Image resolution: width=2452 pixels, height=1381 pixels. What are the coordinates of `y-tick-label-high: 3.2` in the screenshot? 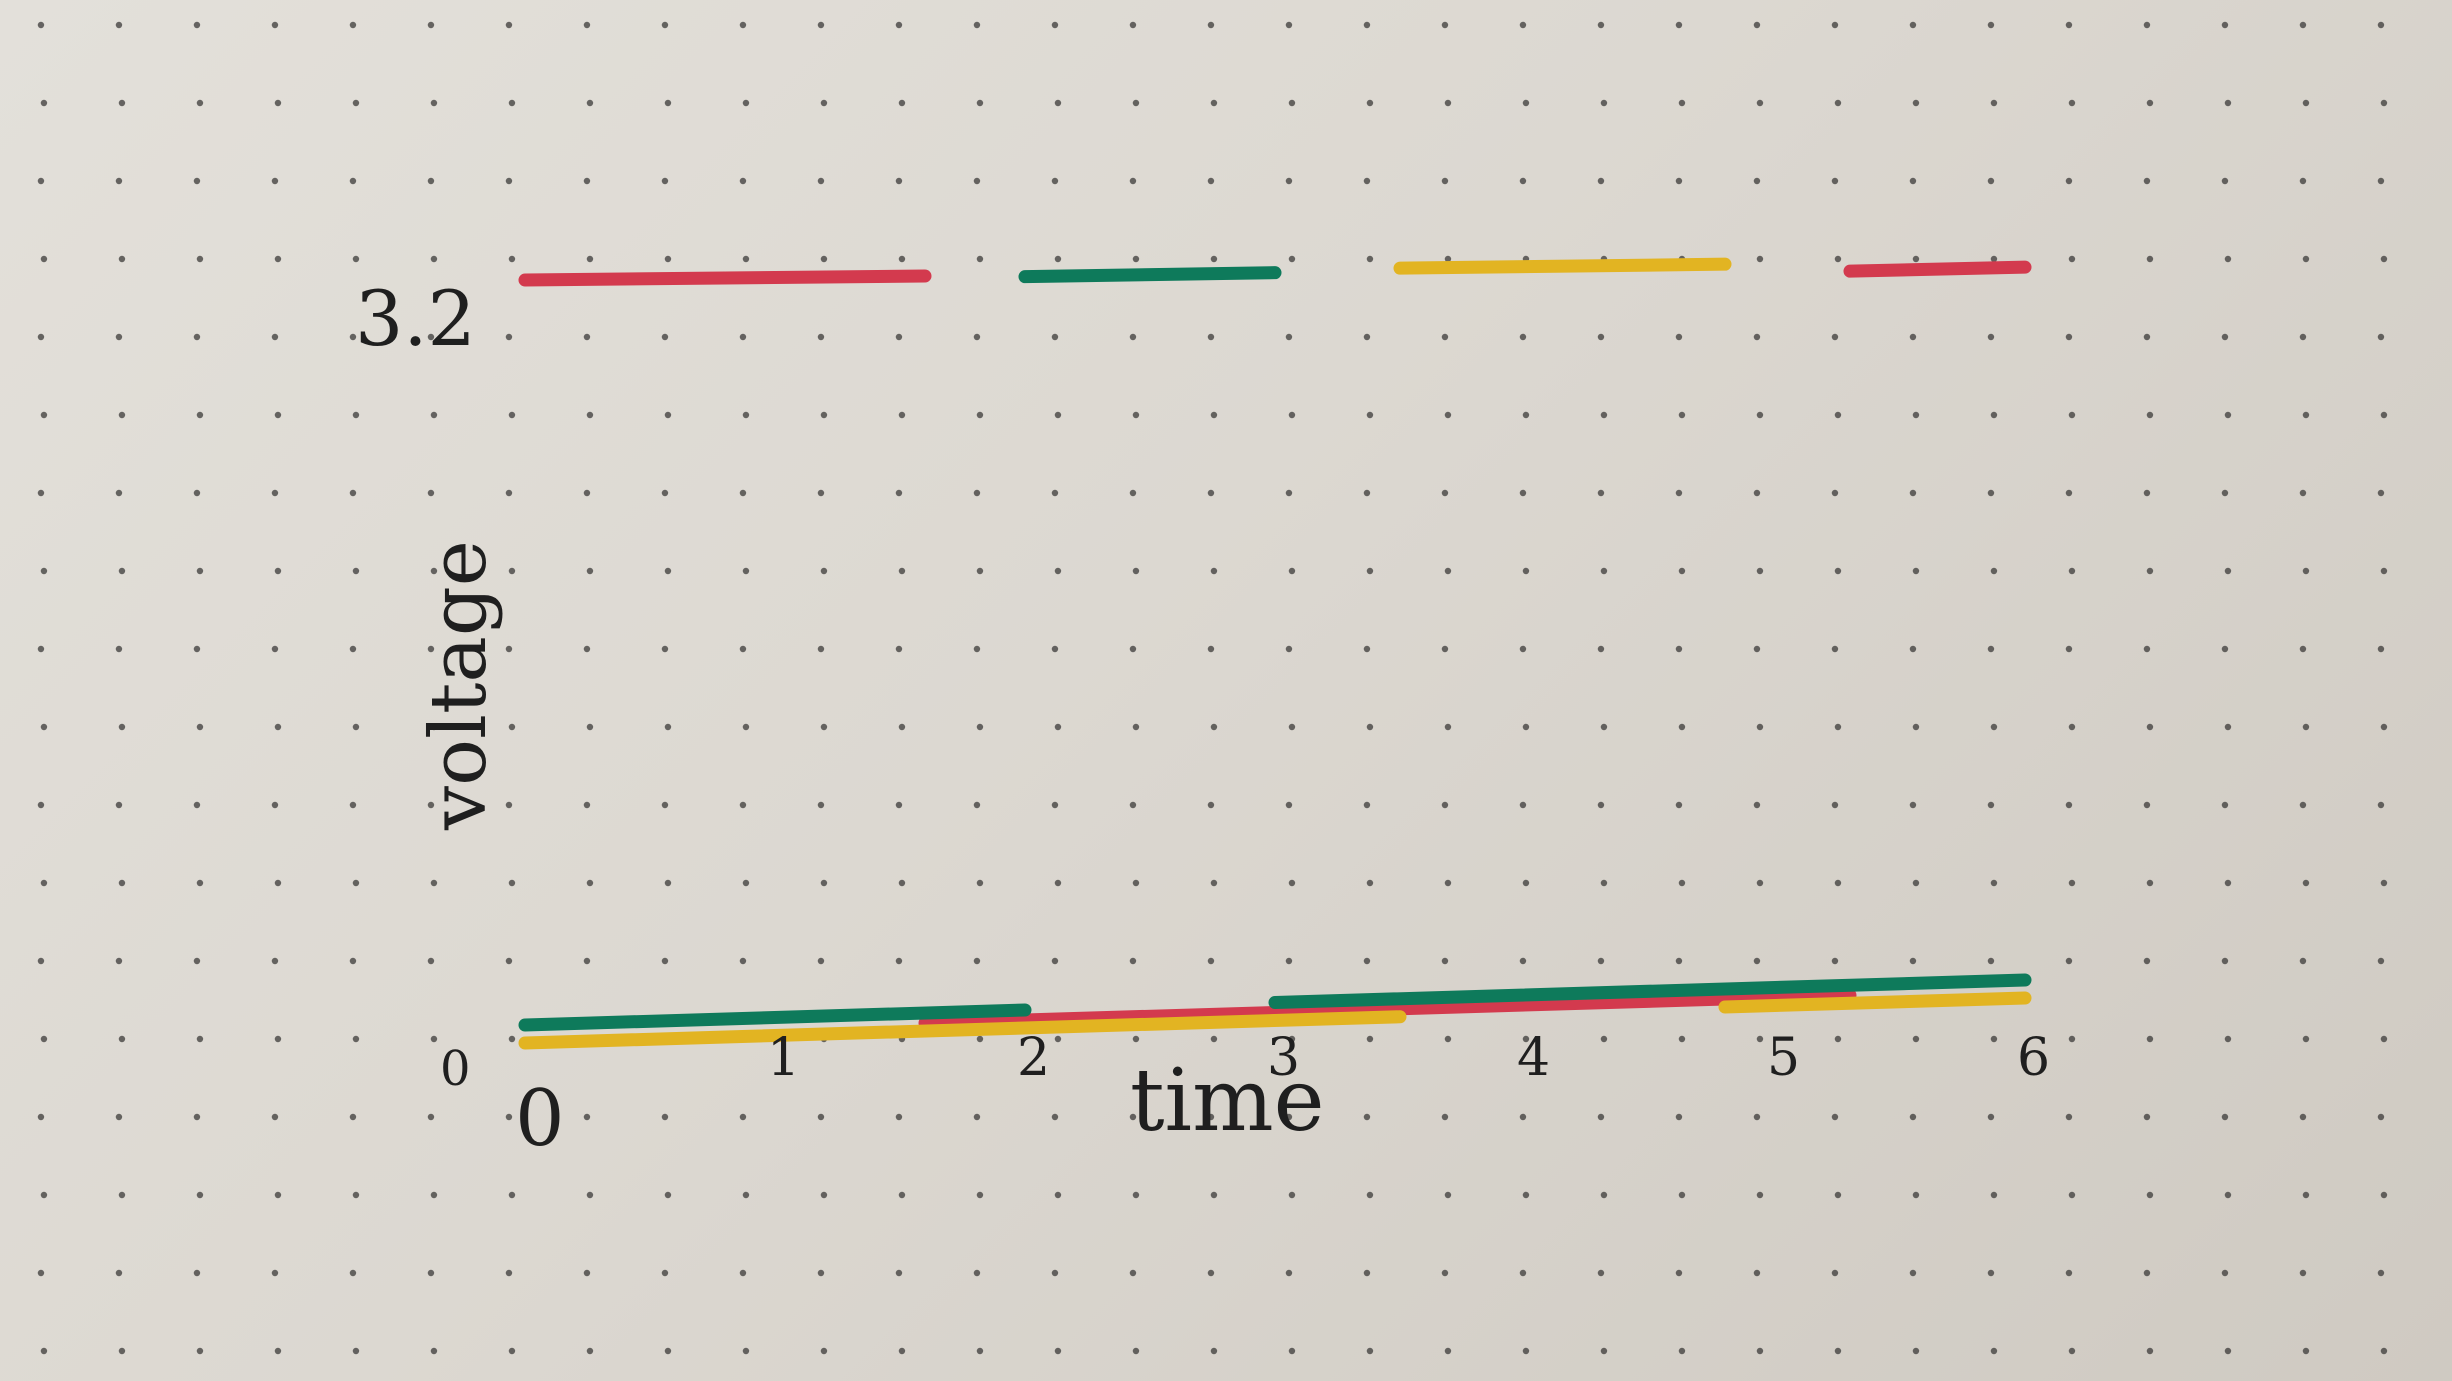 It's located at (415, 318).